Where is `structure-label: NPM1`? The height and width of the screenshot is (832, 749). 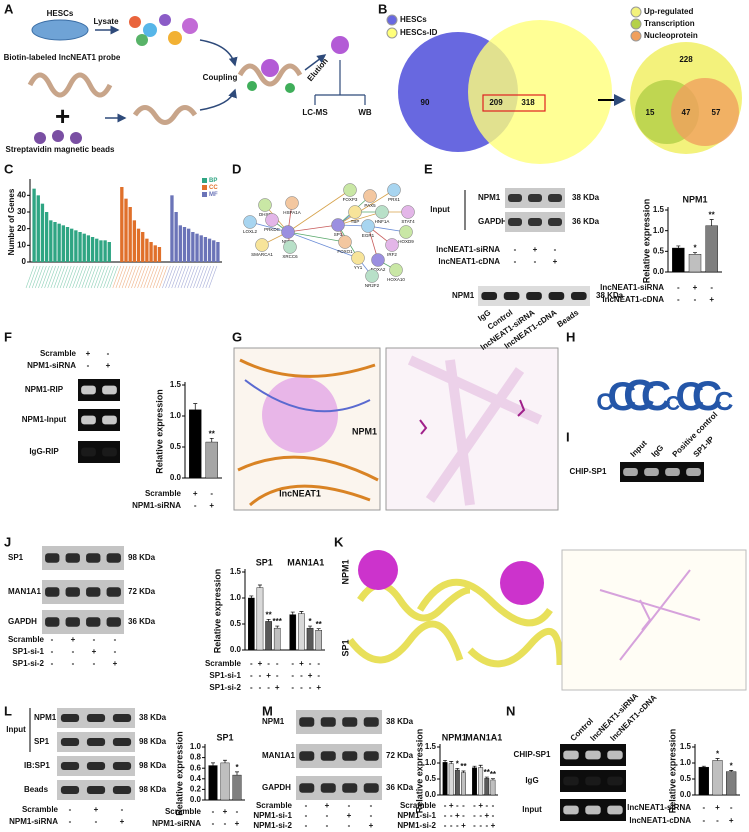
structure-label: NPM1 is located at coordinates (345, 571).